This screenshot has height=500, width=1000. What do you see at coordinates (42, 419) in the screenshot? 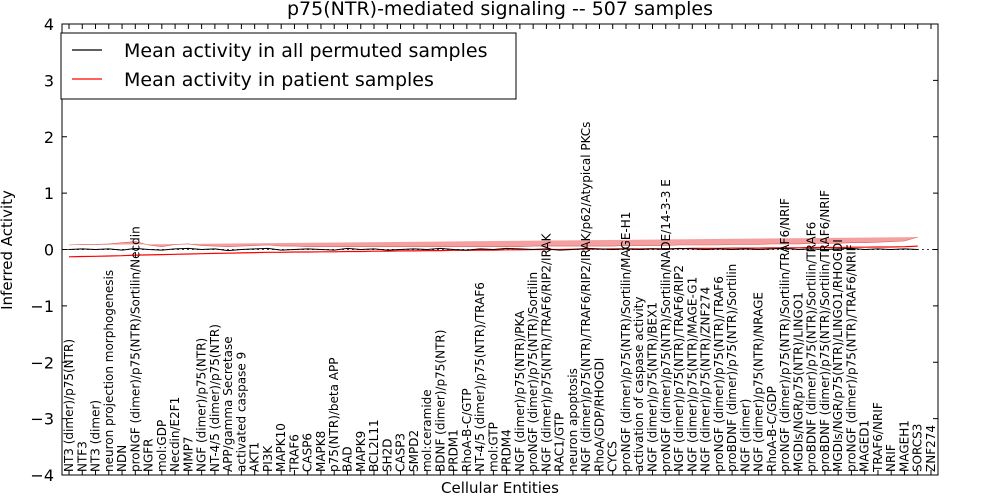
I see `y-tick-label: −3` at bounding box center [42, 419].